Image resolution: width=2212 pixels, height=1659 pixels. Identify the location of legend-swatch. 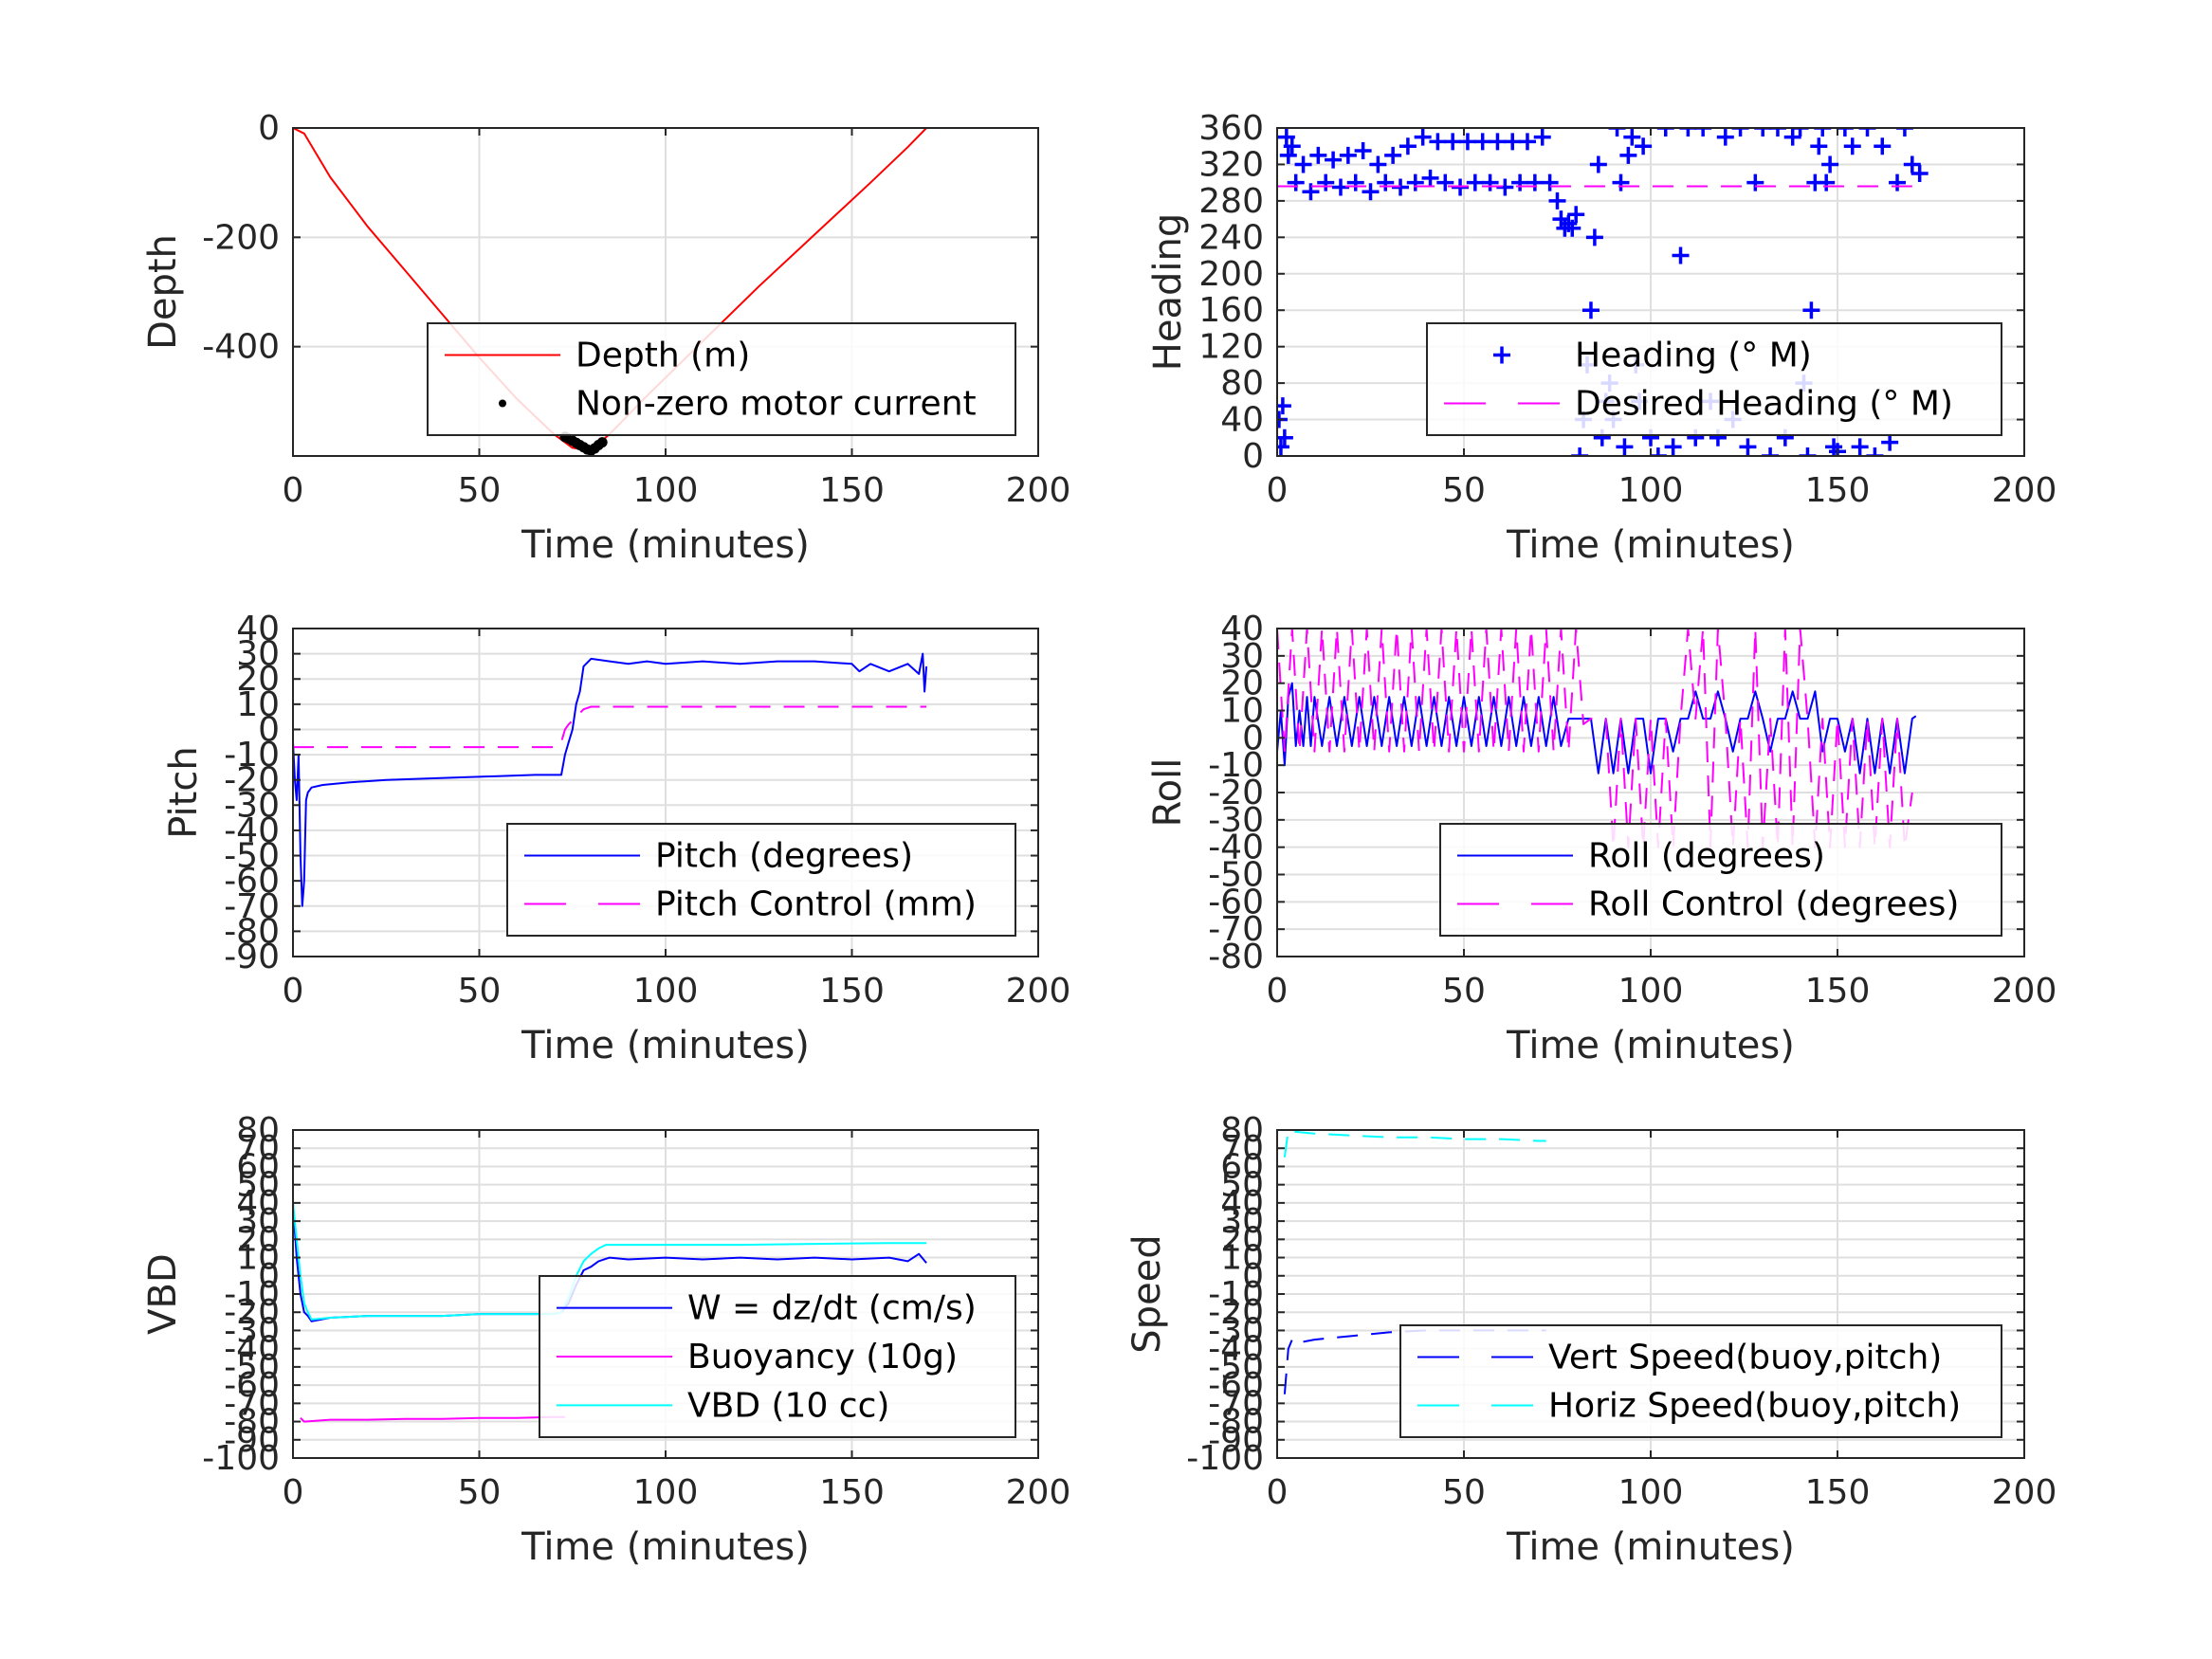
(1501, 355).